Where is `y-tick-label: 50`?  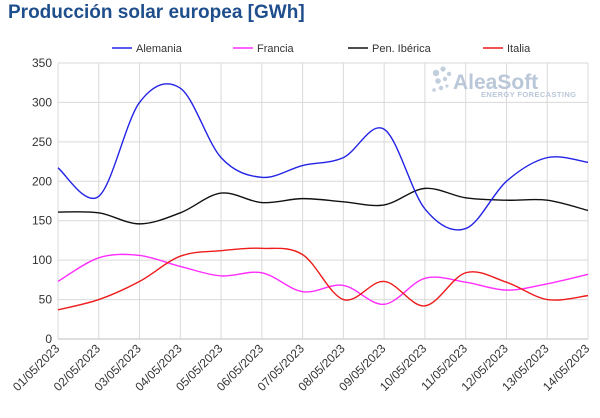
y-tick-label: 50 is located at coordinates (46, 300).